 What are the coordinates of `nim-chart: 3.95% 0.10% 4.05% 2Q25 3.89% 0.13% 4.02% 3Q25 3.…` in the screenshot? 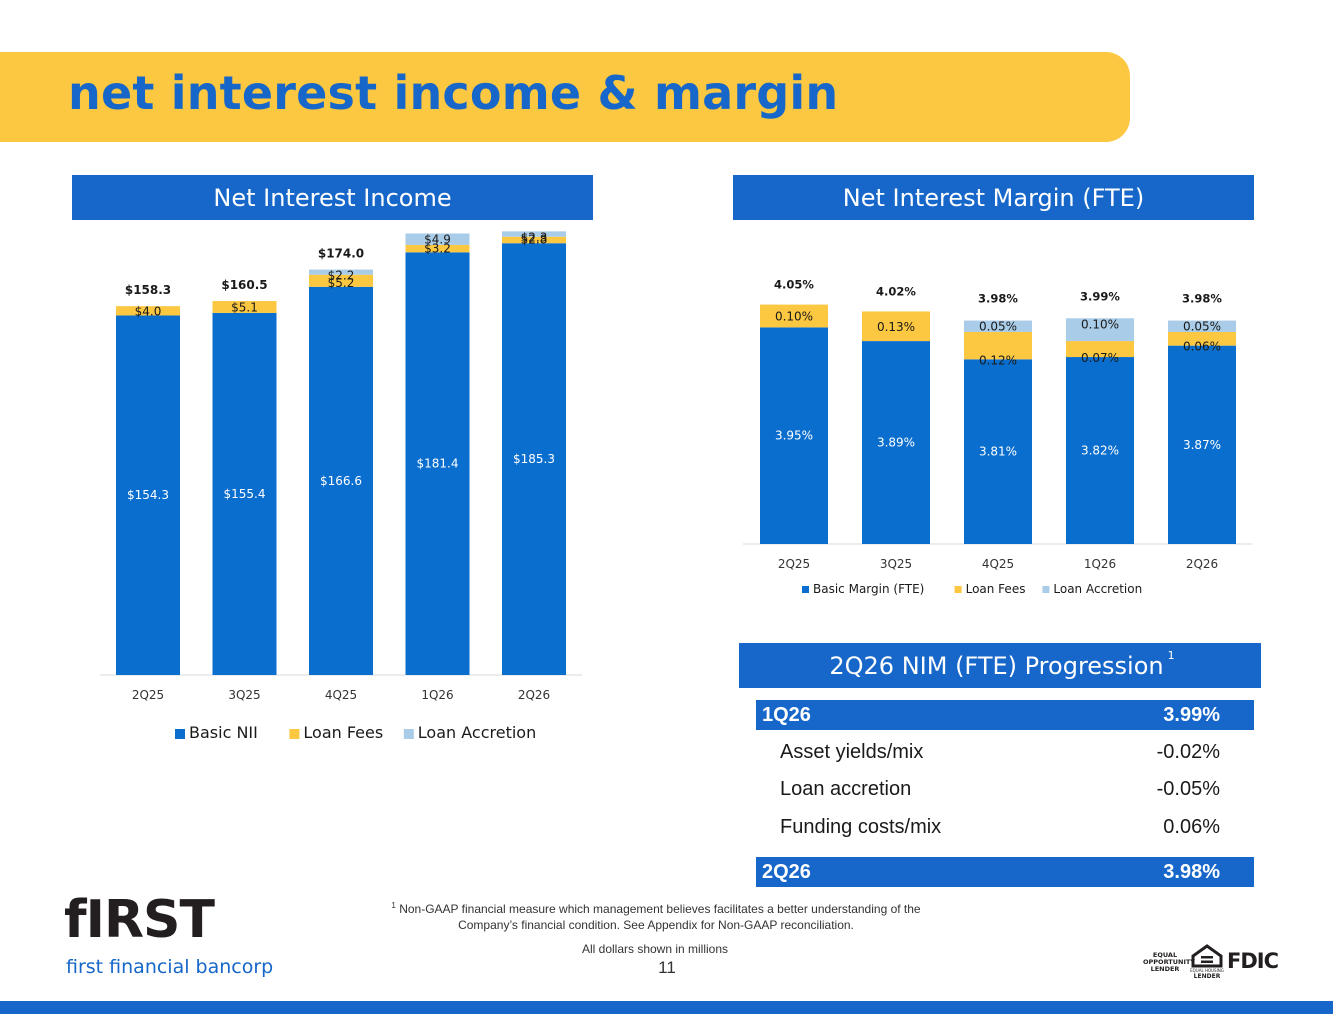 It's located at (997, 437).